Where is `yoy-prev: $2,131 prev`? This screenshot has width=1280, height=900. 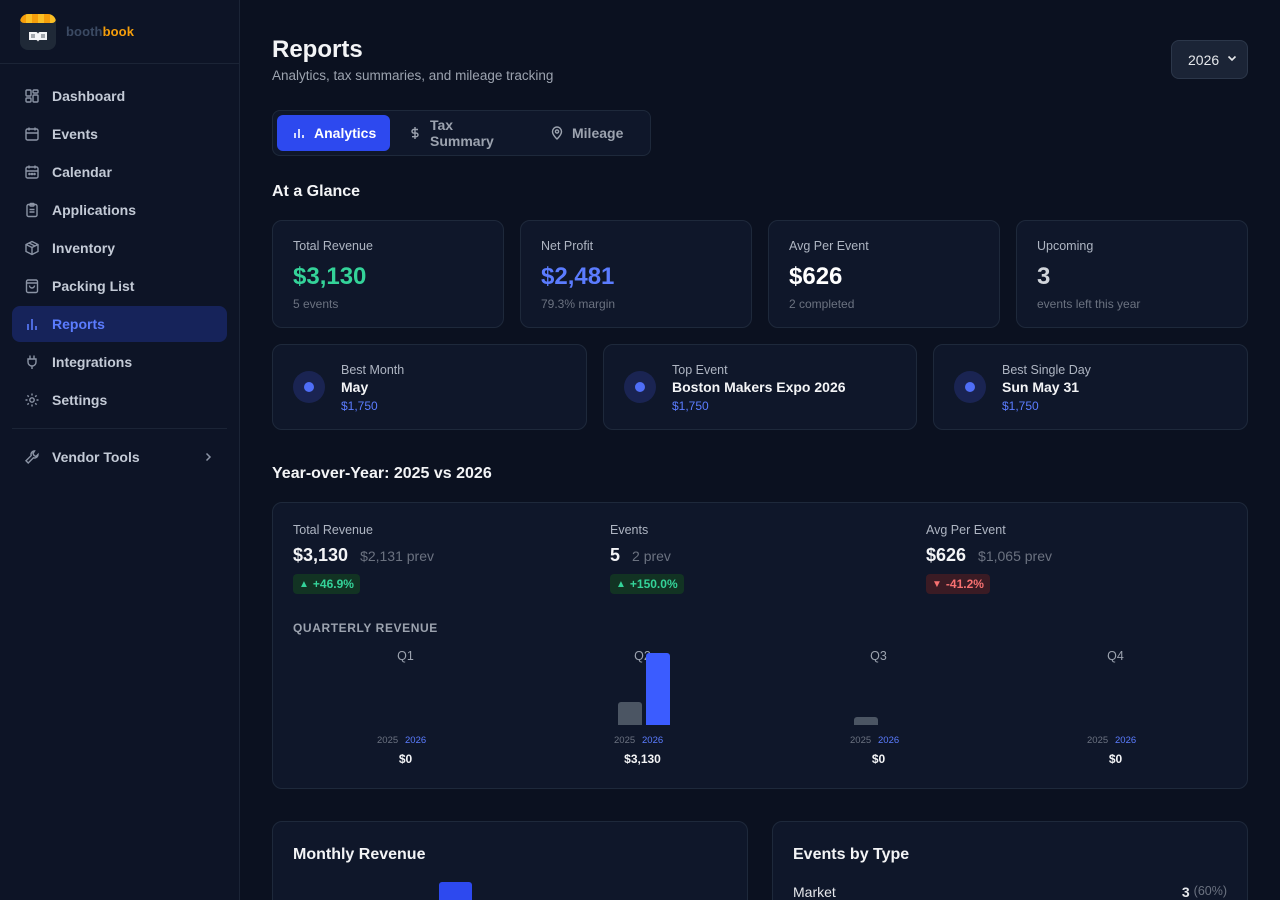 yoy-prev: $2,131 prev is located at coordinates (397, 556).